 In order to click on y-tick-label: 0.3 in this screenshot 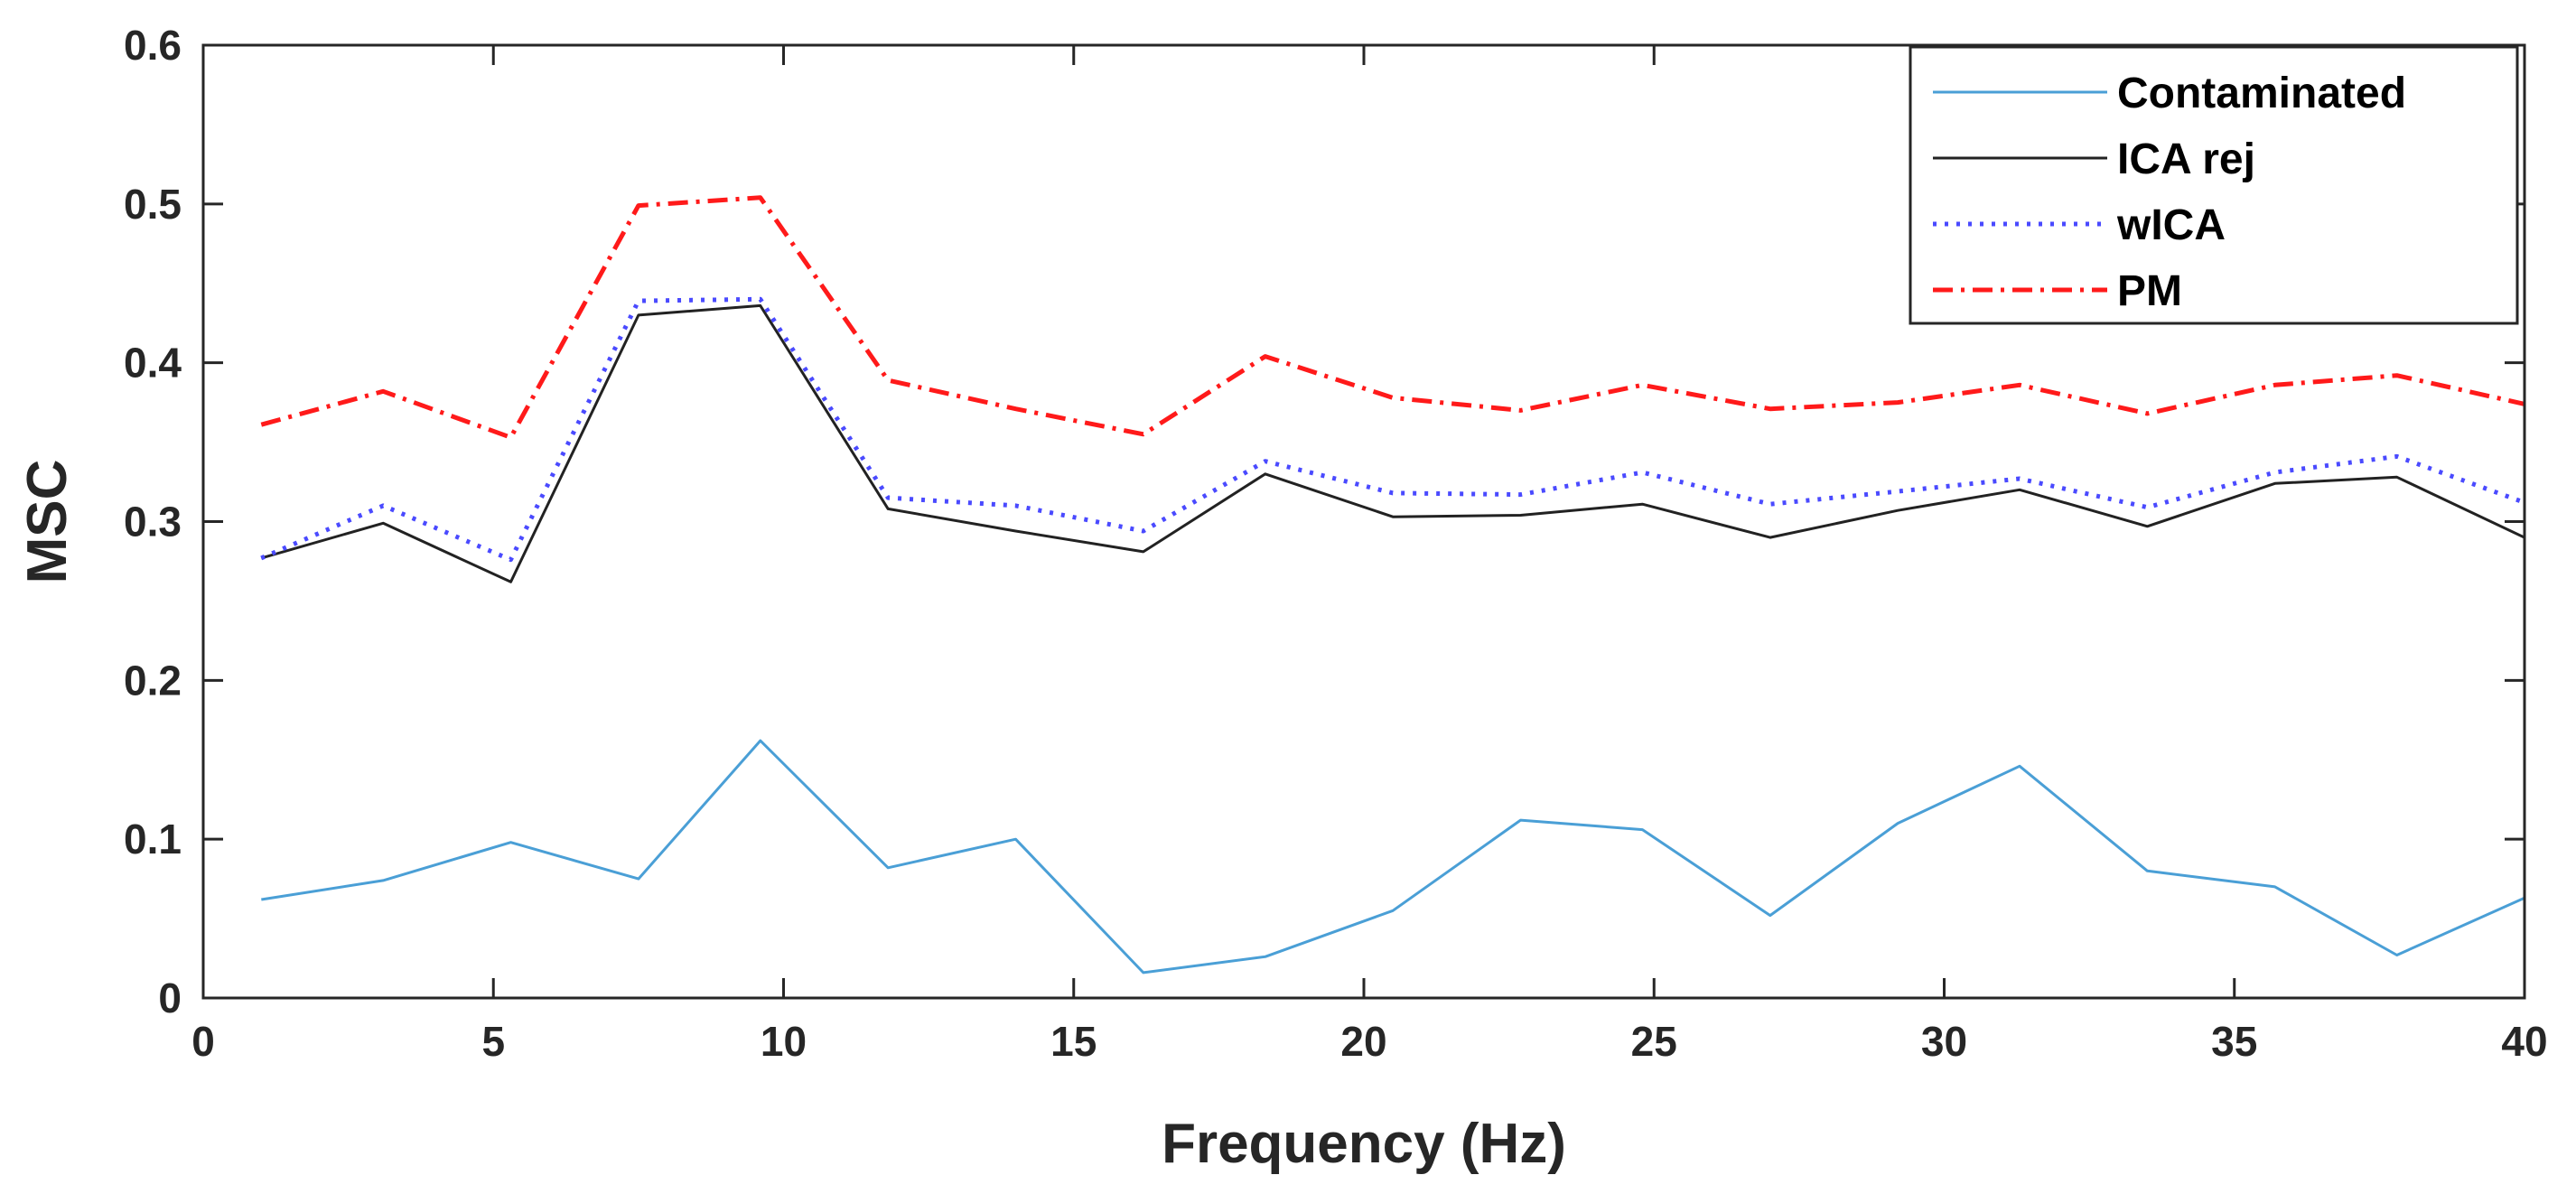, I will do `click(153, 522)`.